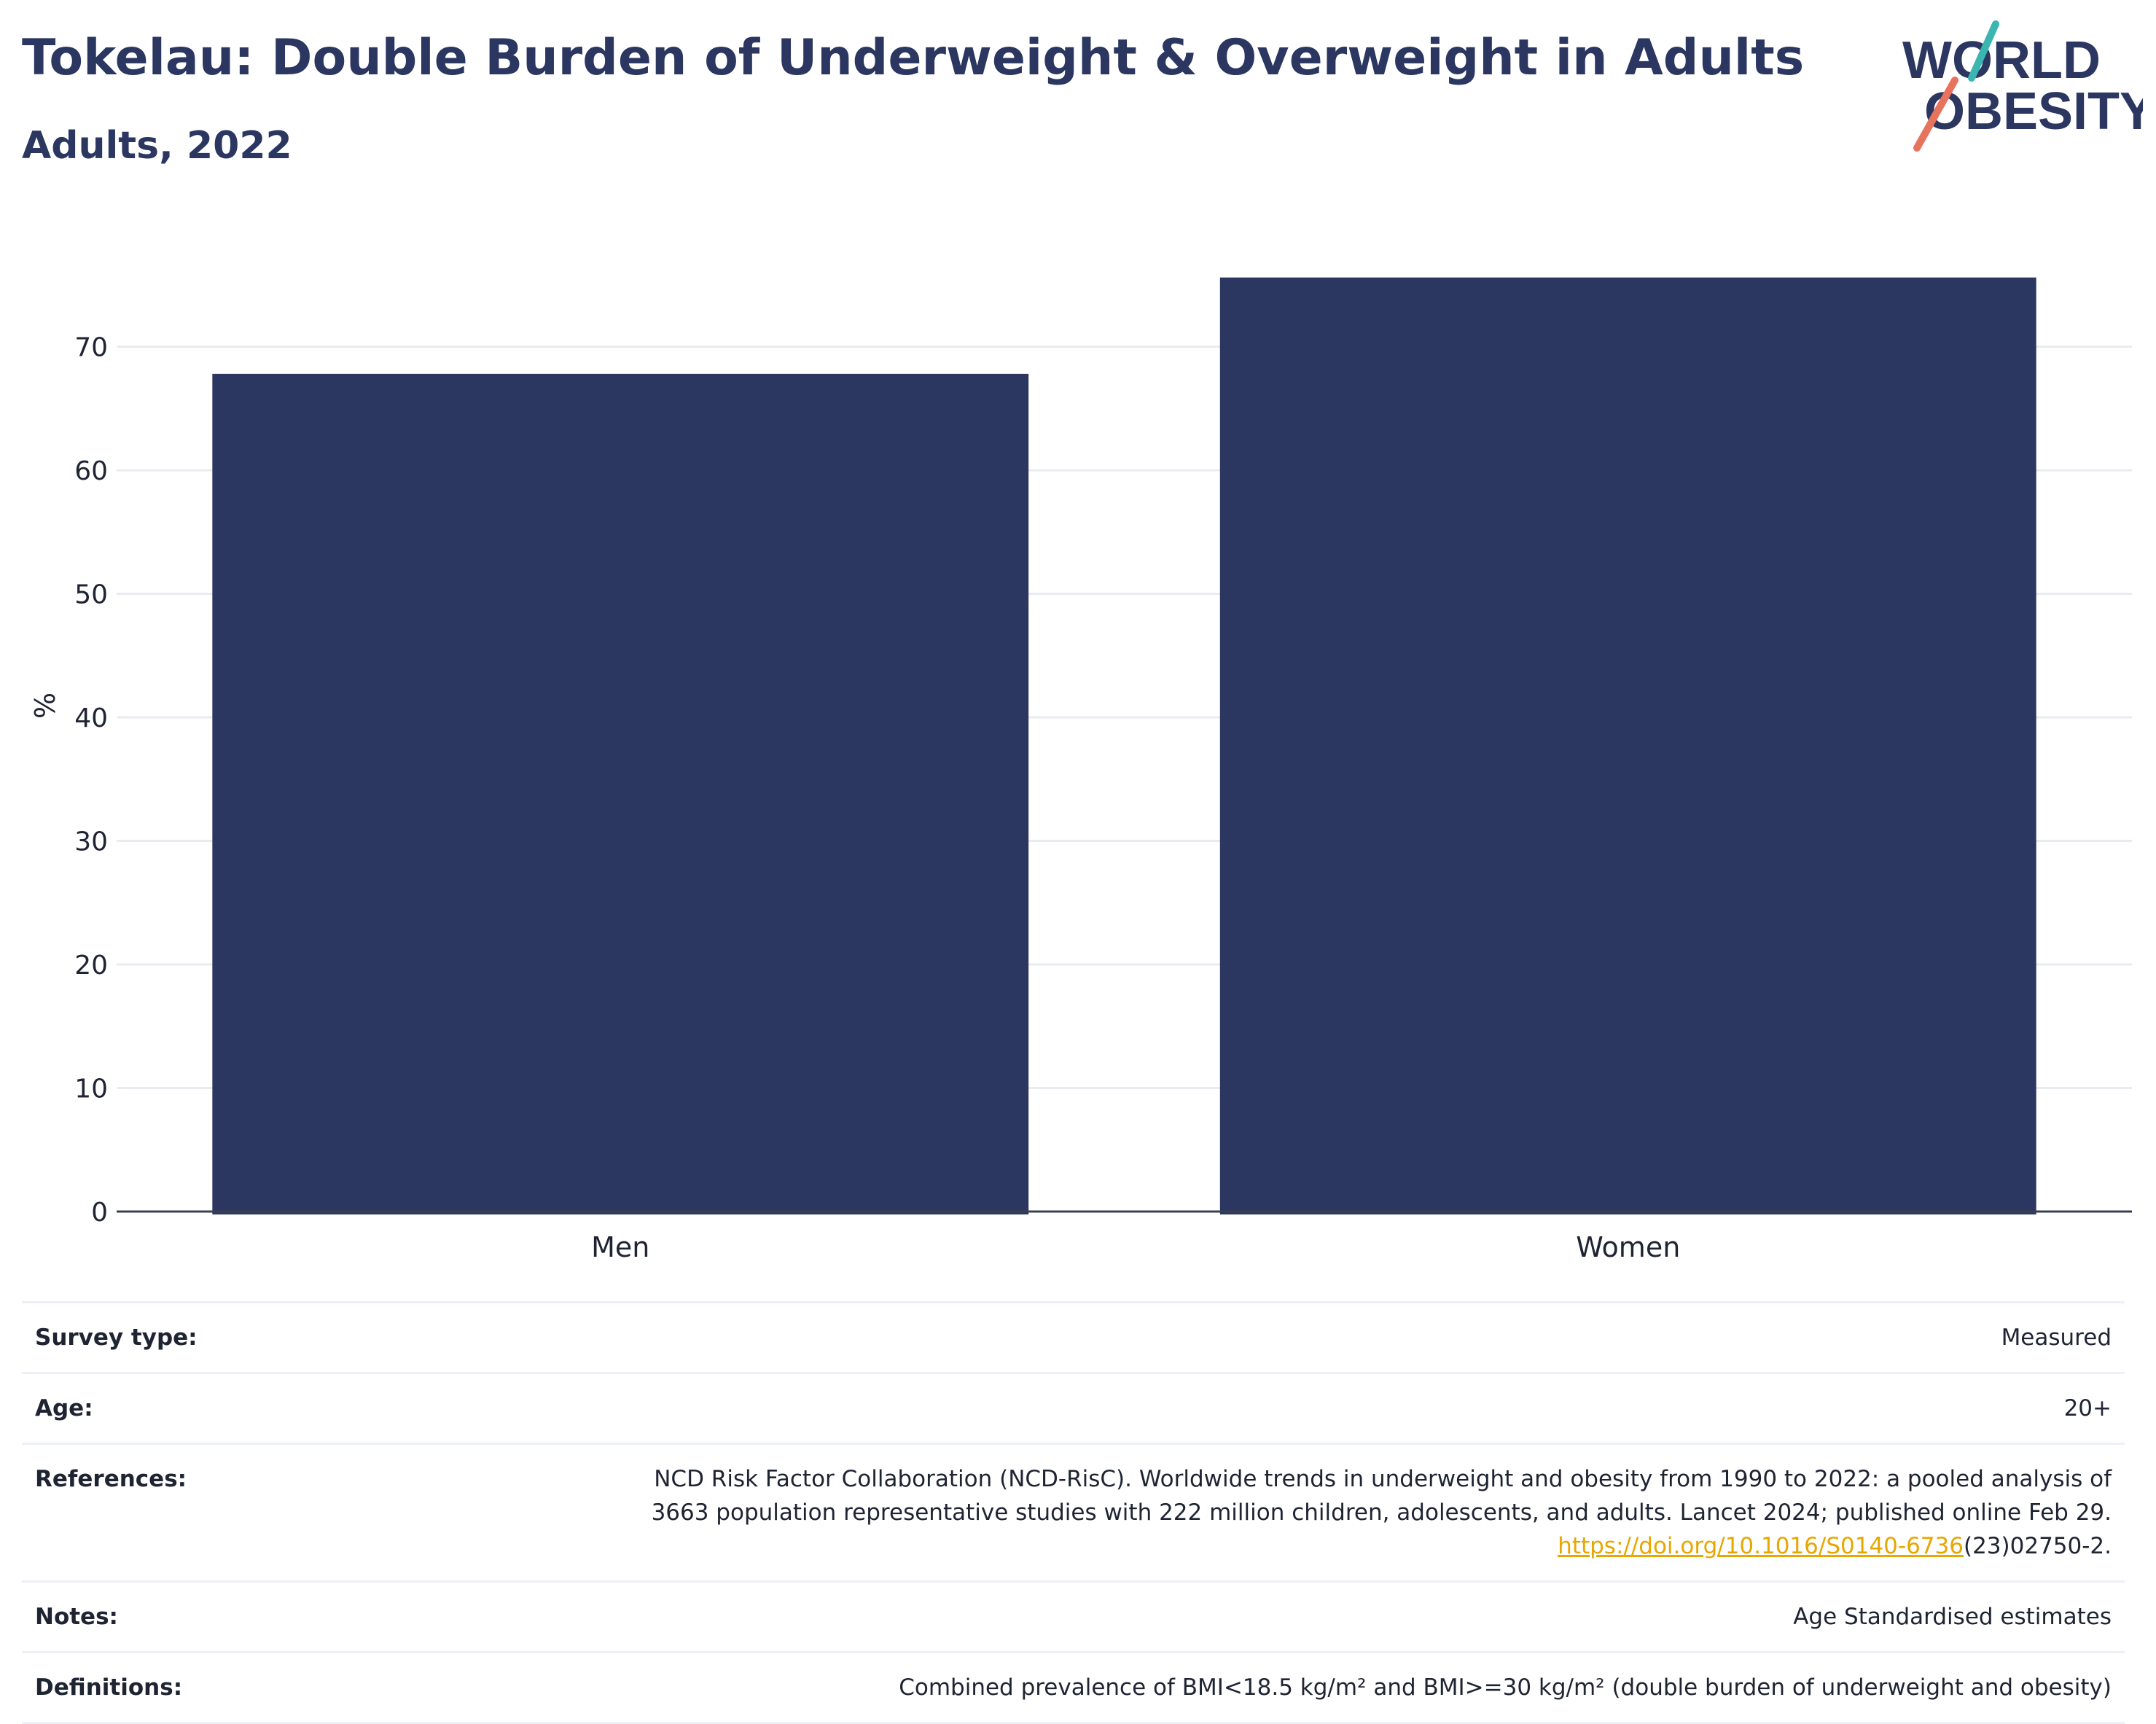  I want to click on x-category-labels: Men Women, so click(1136, 1247).